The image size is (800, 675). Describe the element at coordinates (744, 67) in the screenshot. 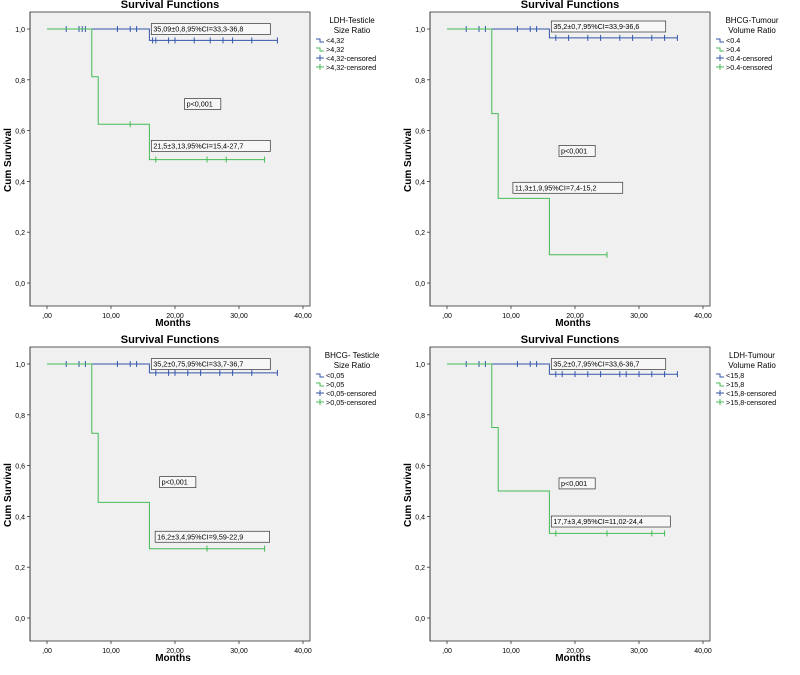

I see `legend-item: >0.4-censored` at that location.